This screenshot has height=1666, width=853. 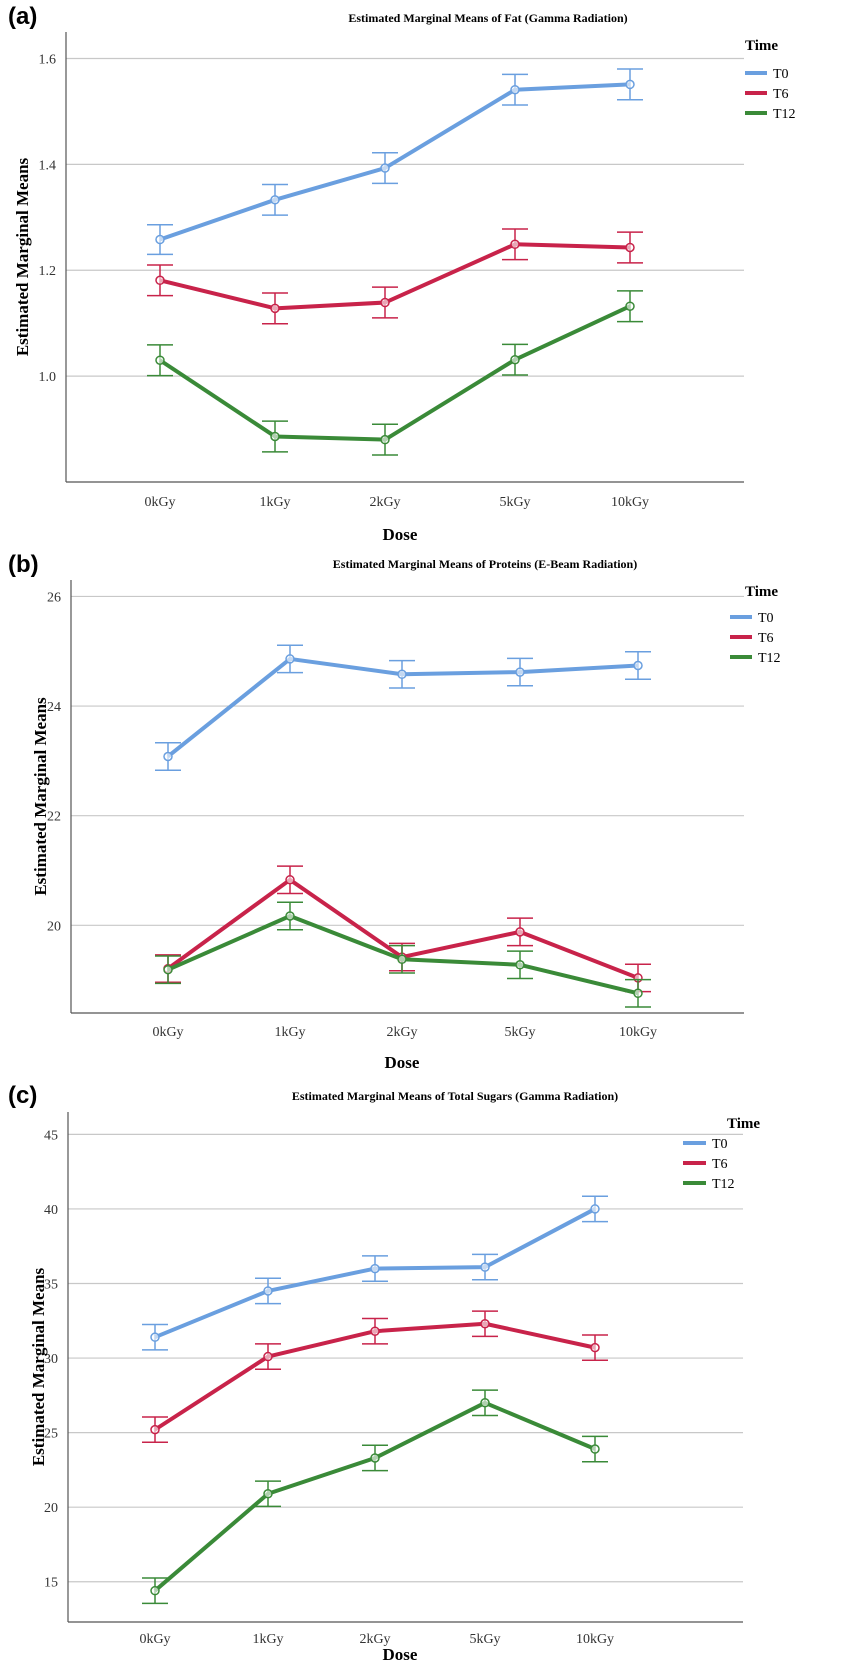 I want to click on y-tick-label: 1.0, so click(x=48, y=377).